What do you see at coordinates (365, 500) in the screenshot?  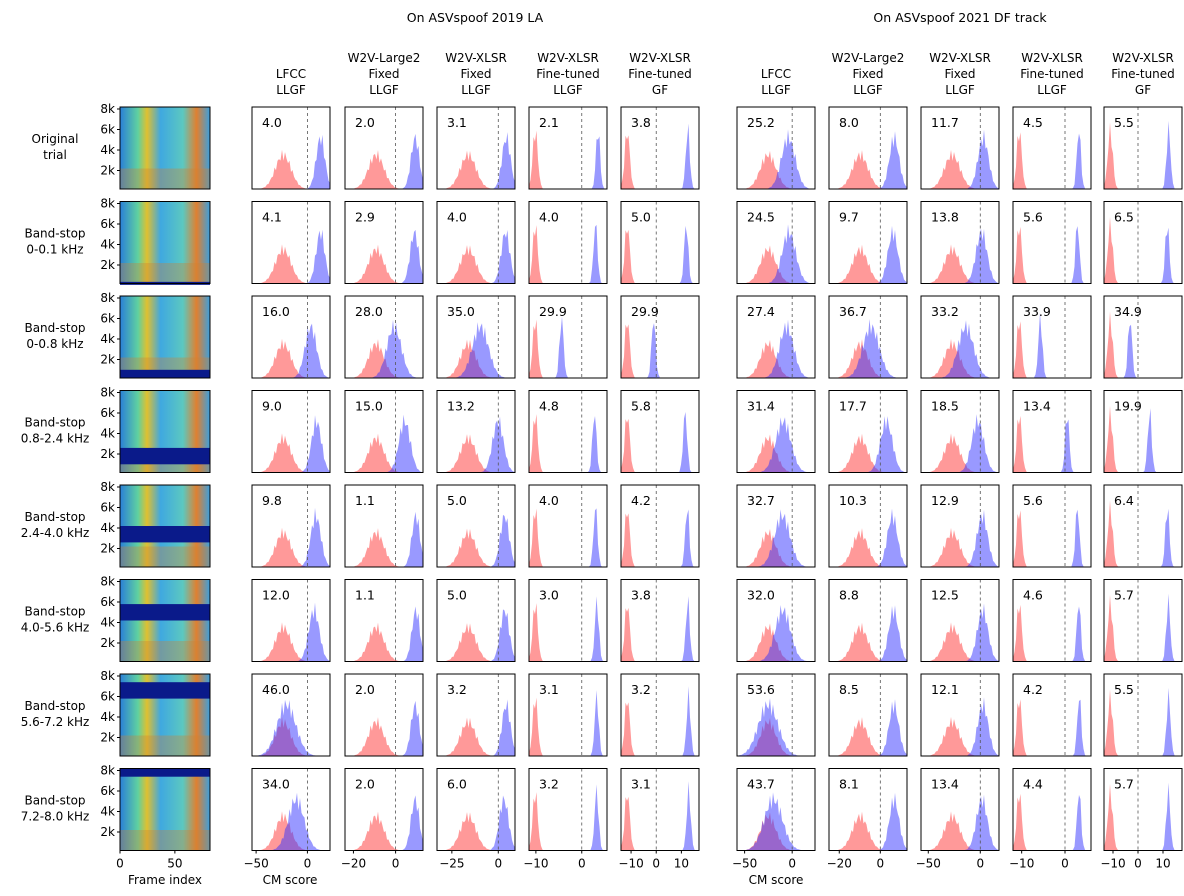 I see `eer-label: 1.1` at bounding box center [365, 500].